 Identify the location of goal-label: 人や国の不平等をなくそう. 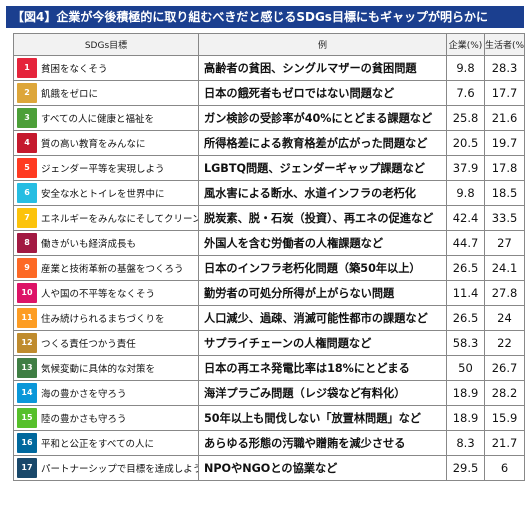
(98, 294).